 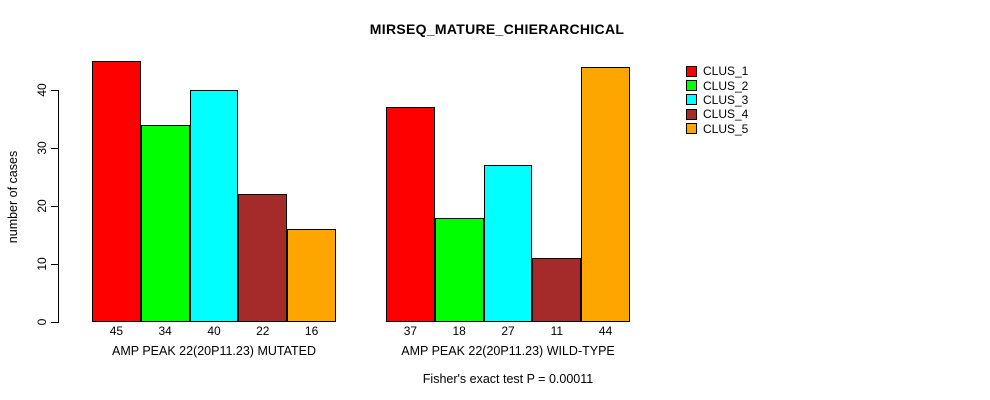 I want to click on y-axis-label: number of cases, so click(x=13, y=197).